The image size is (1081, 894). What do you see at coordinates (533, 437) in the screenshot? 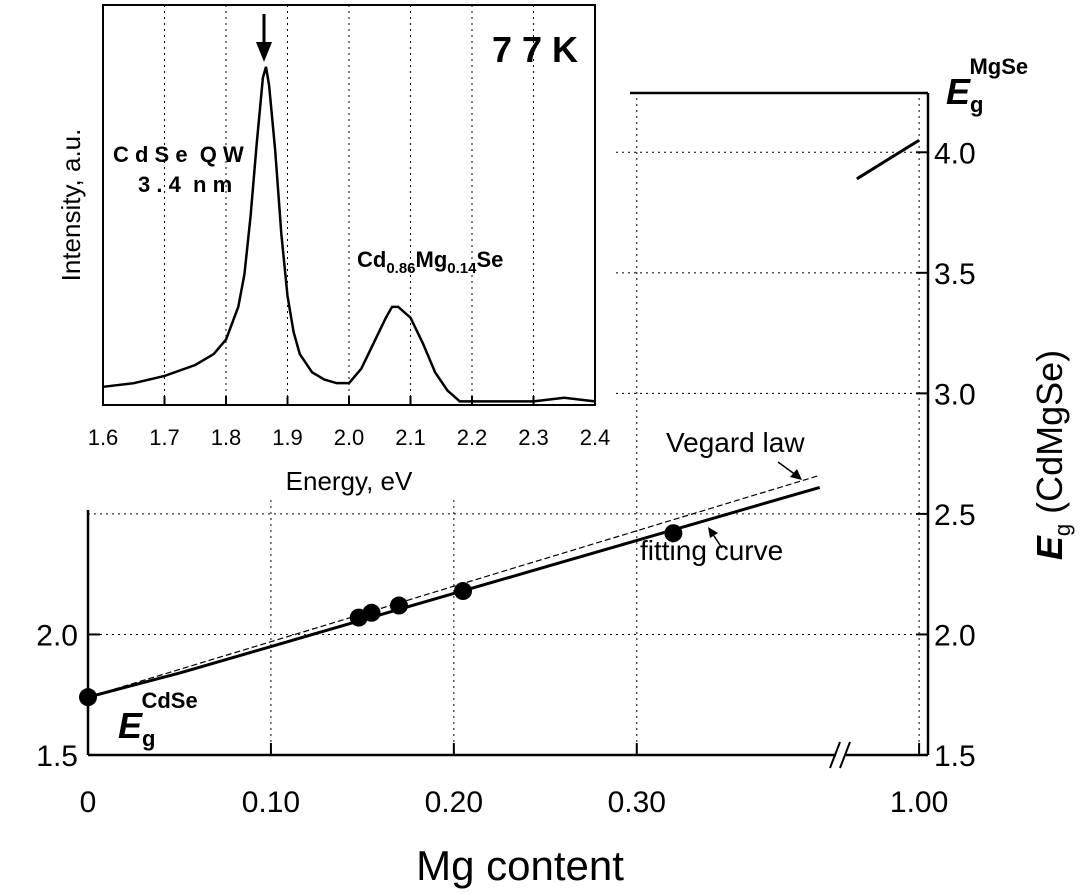
I see `inset-x-tick-label: 2.3` at bounding box center [533, 437].